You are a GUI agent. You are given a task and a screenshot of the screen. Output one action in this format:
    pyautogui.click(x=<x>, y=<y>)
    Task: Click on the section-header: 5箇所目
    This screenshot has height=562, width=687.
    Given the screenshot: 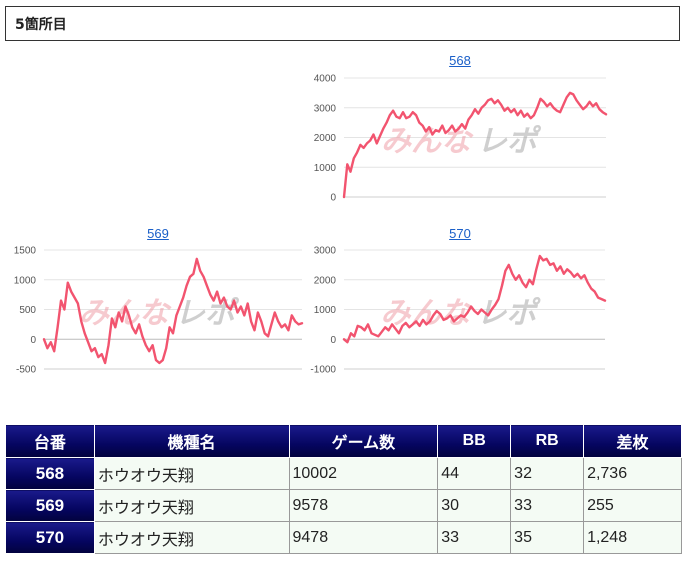 What is the action you would take?
    pyautogui.click(x=342, y=23)
    